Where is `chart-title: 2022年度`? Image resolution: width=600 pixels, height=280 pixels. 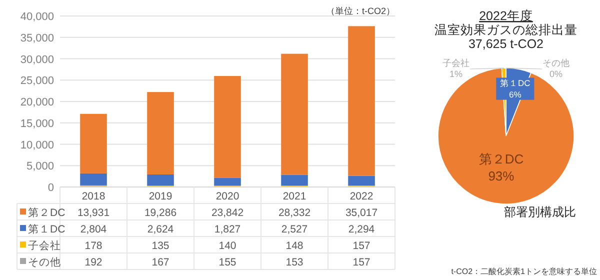 chart-title: 2022年度 is located at coordinates (506, 15).